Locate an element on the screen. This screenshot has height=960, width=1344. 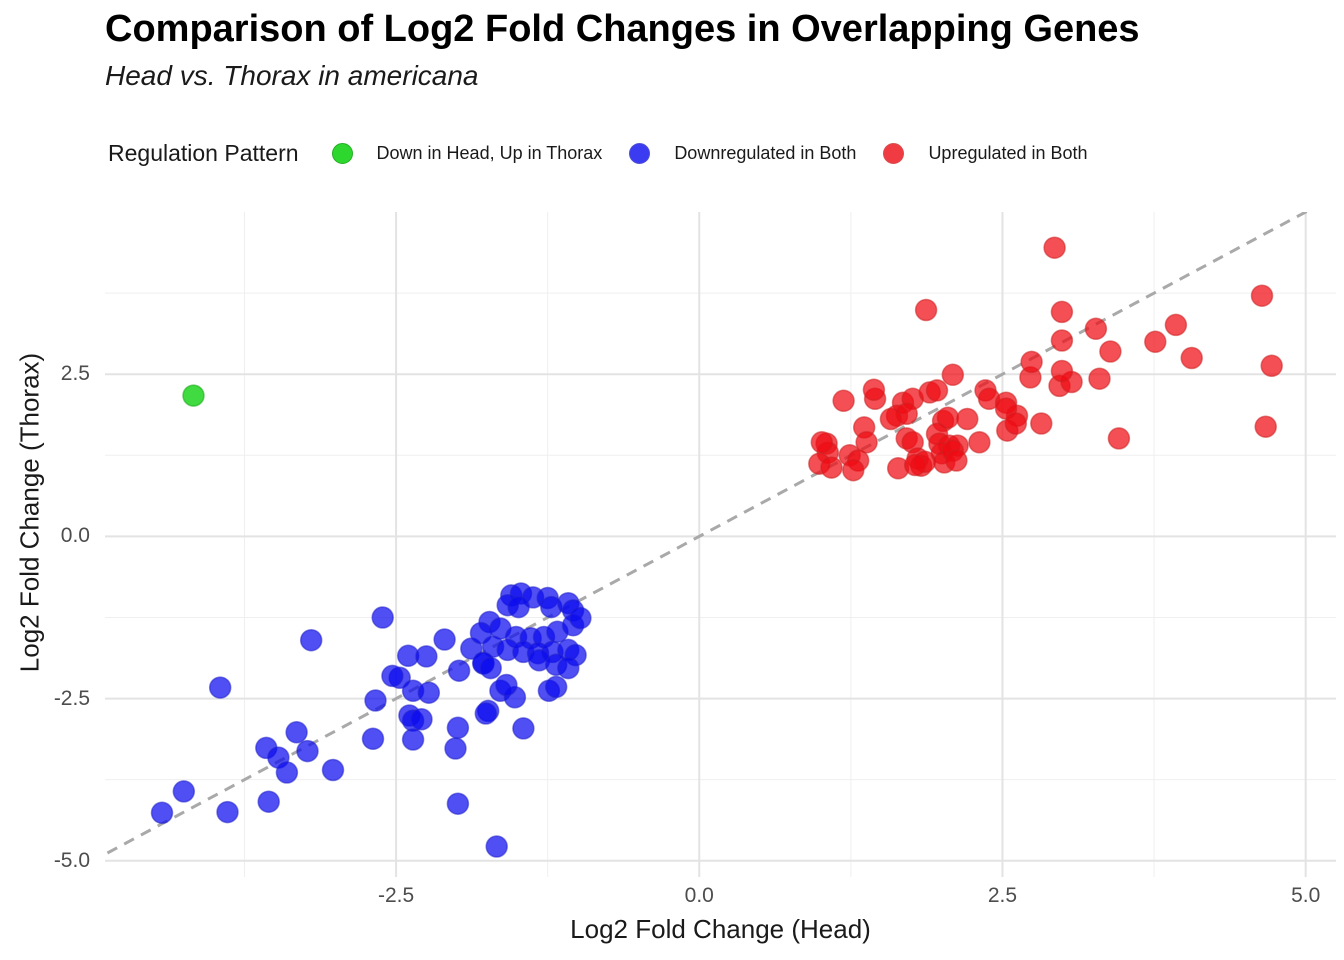
x-tick-label: 5.0 is located at coordinates (1306, 895).